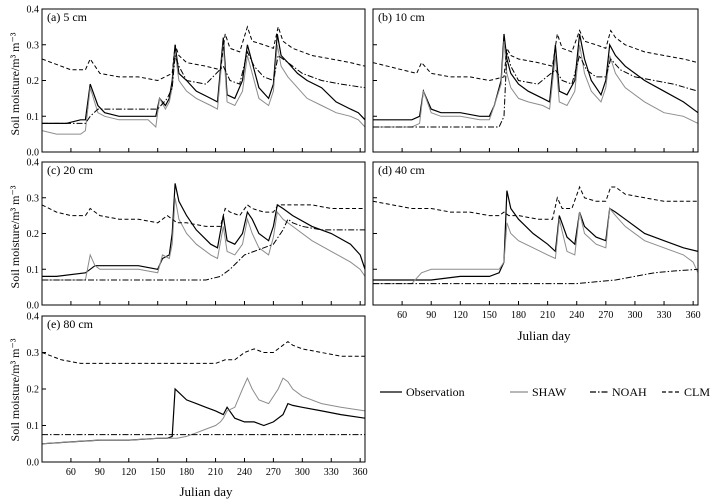 The image size is (713, 504). I want to click on panel-2: 0.0 0.1 0.2 0.3 0.4 (c) 20 cm, so click(196, 235).